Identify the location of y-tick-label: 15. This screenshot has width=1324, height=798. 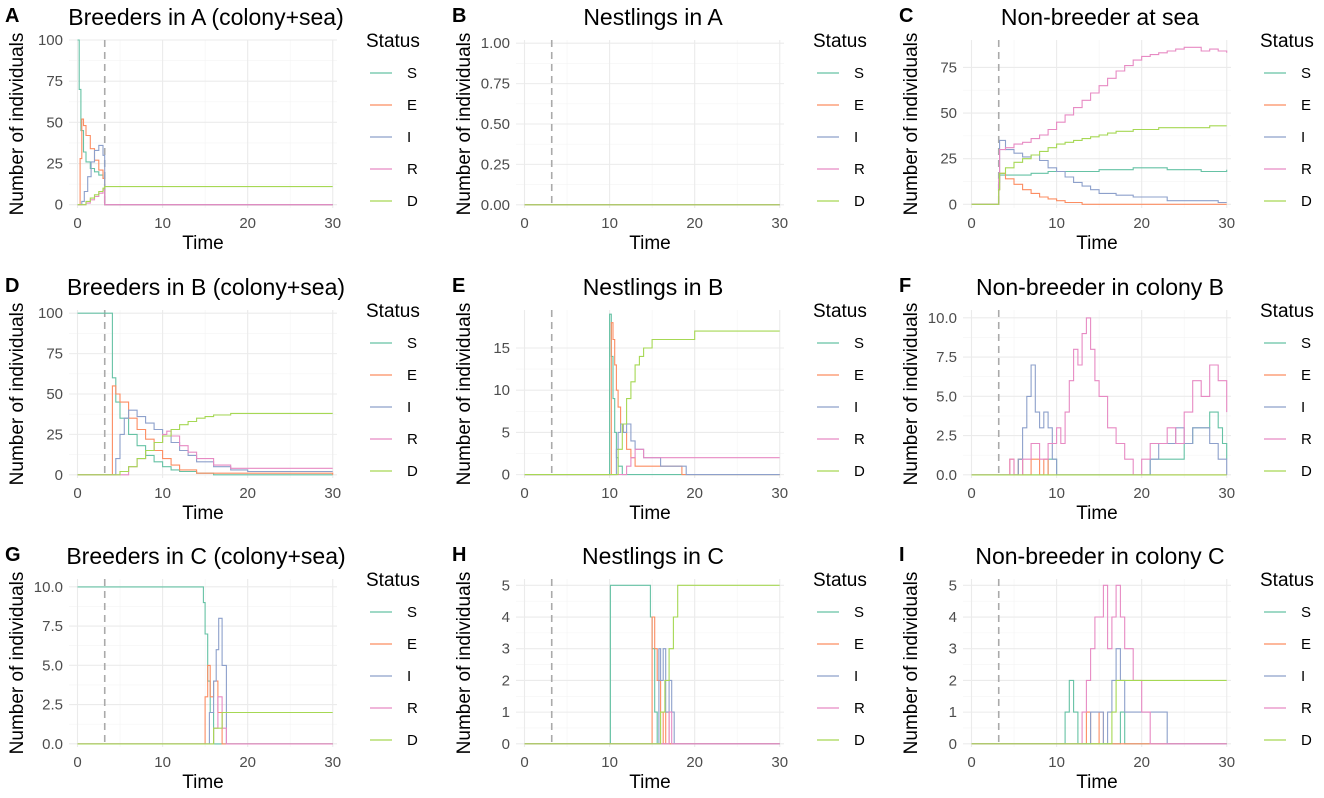
(501, 348).